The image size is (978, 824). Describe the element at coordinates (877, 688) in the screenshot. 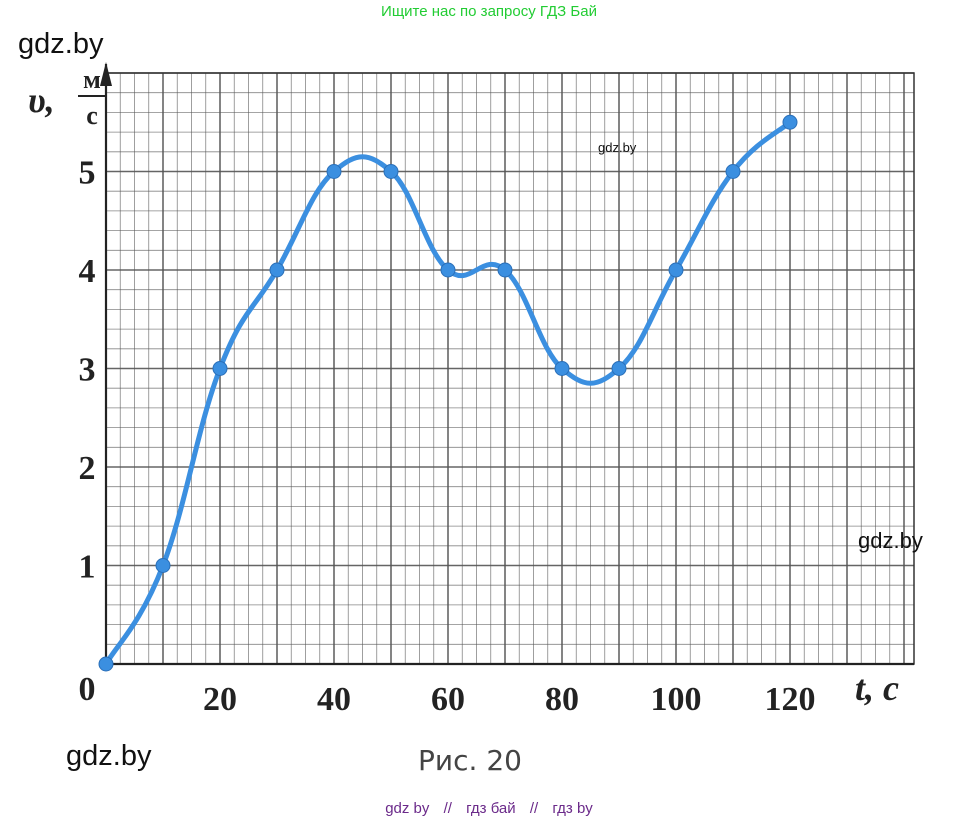

I see `x-axis-label: t, с` at that location.